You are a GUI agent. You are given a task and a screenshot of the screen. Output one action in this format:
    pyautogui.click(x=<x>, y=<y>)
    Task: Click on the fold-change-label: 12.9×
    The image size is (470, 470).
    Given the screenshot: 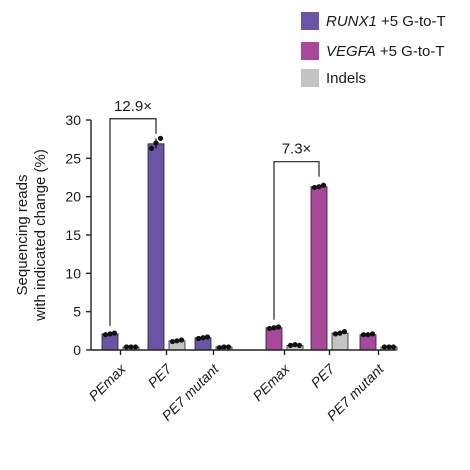 What is the action you would take?
    pyautogui.click(x=133, y=106)
    